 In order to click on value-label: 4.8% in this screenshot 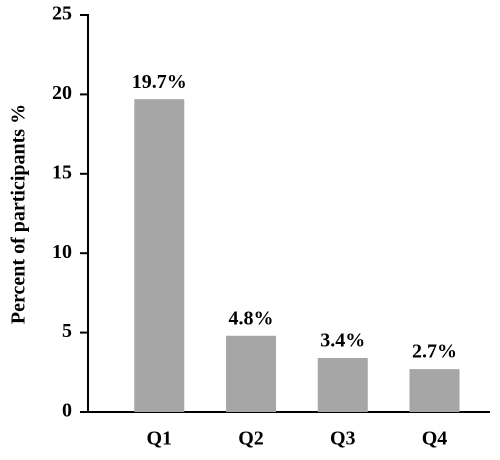, I will do `click(251, 318)`.